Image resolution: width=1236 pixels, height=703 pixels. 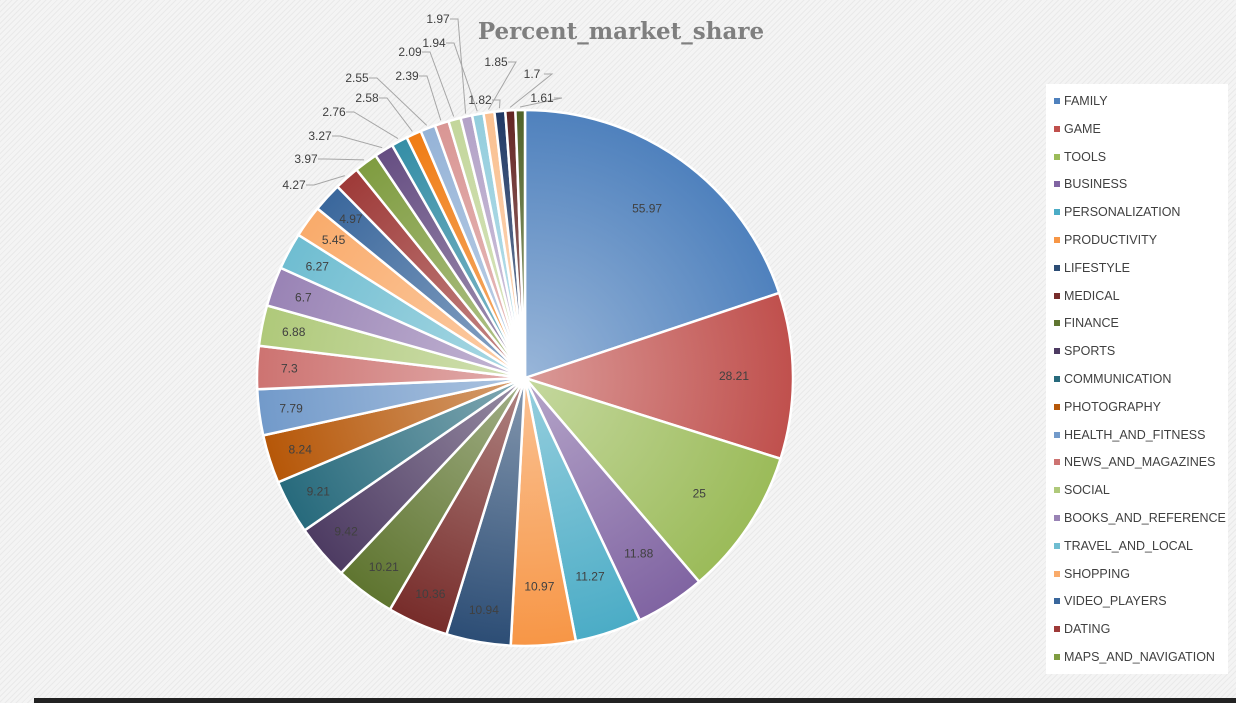 I want to click on legend-label: PERSONALIZATION, so click(x=1122, y=212).